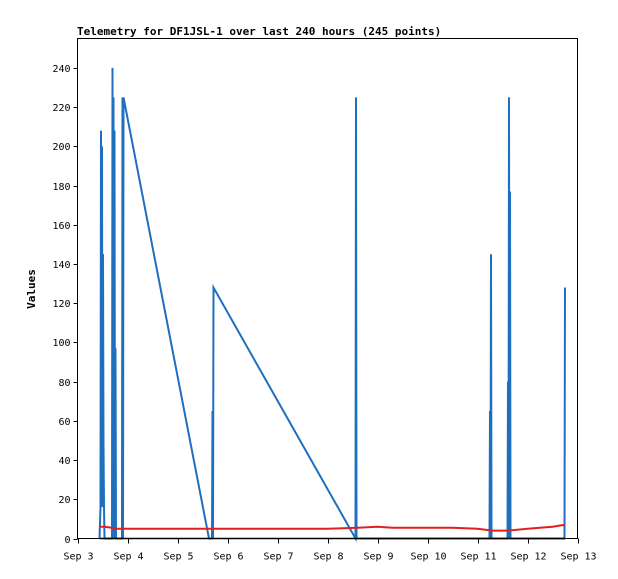 The width and height of the screenshot is (618, 579). I want to click on x-tick-label: Sep 10, so click(428, 557).